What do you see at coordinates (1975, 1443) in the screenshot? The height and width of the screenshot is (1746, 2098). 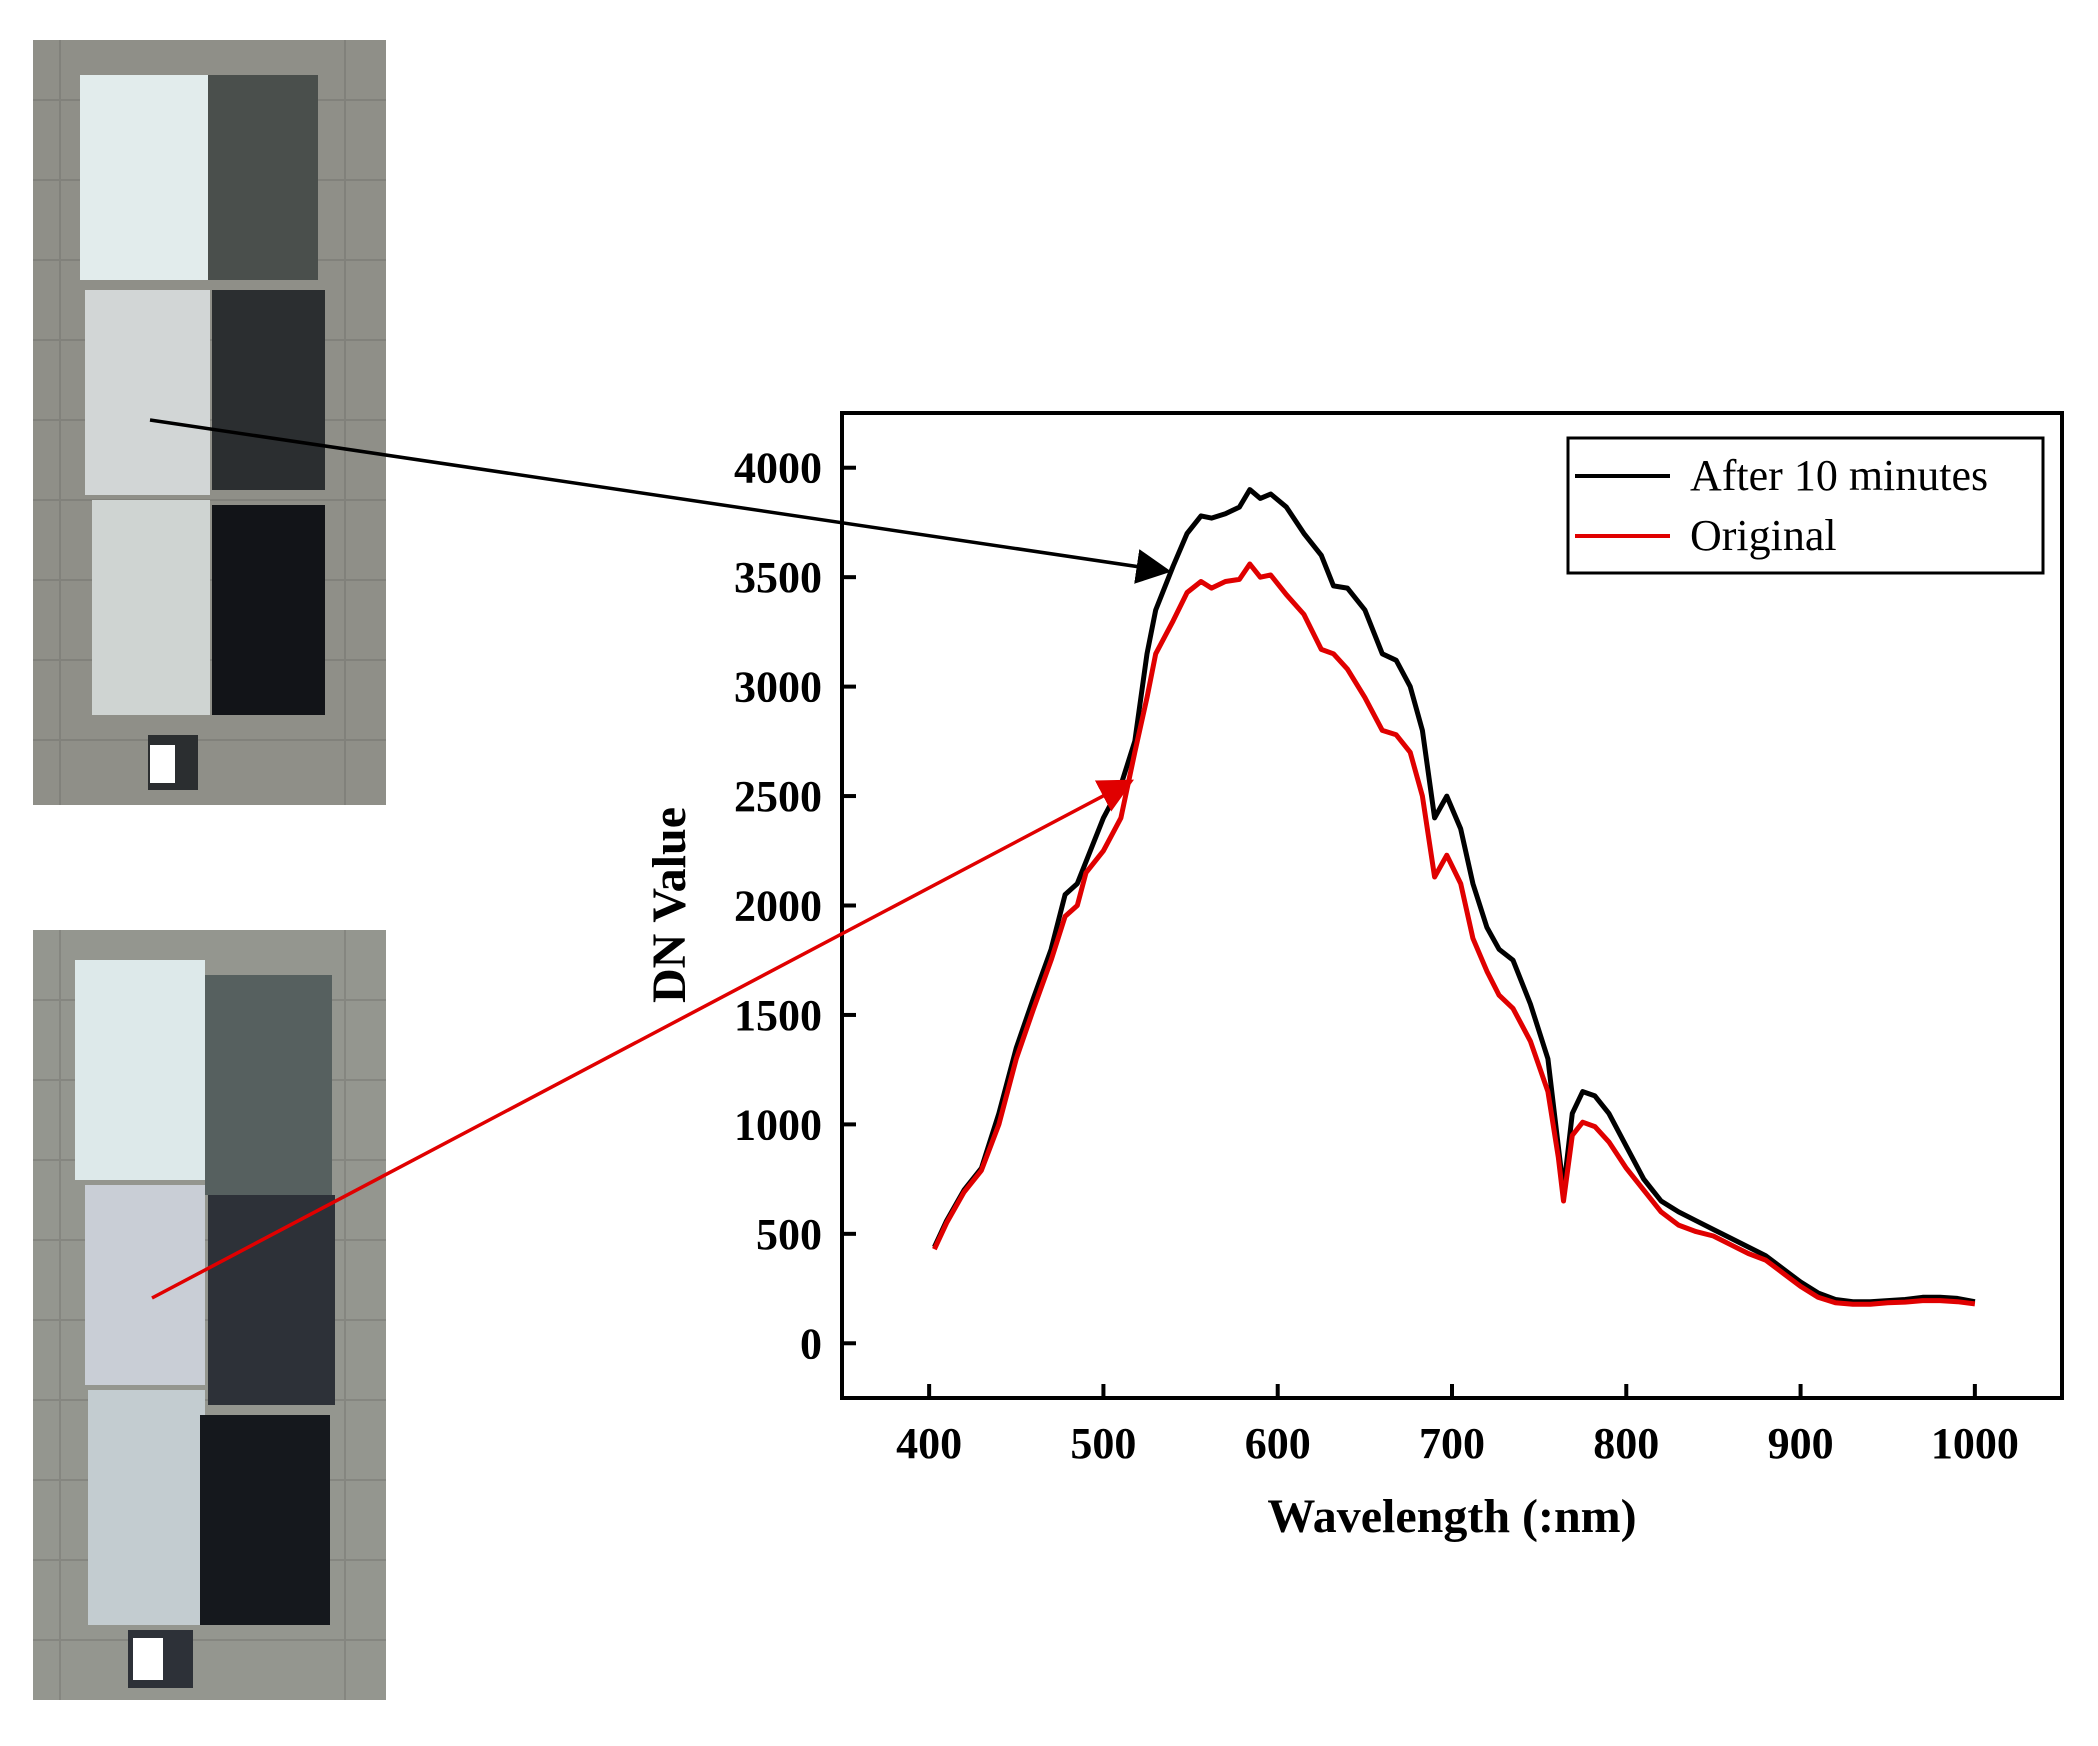 I see `x-tick-label: 1000` at bounding box center [1975, 1443].